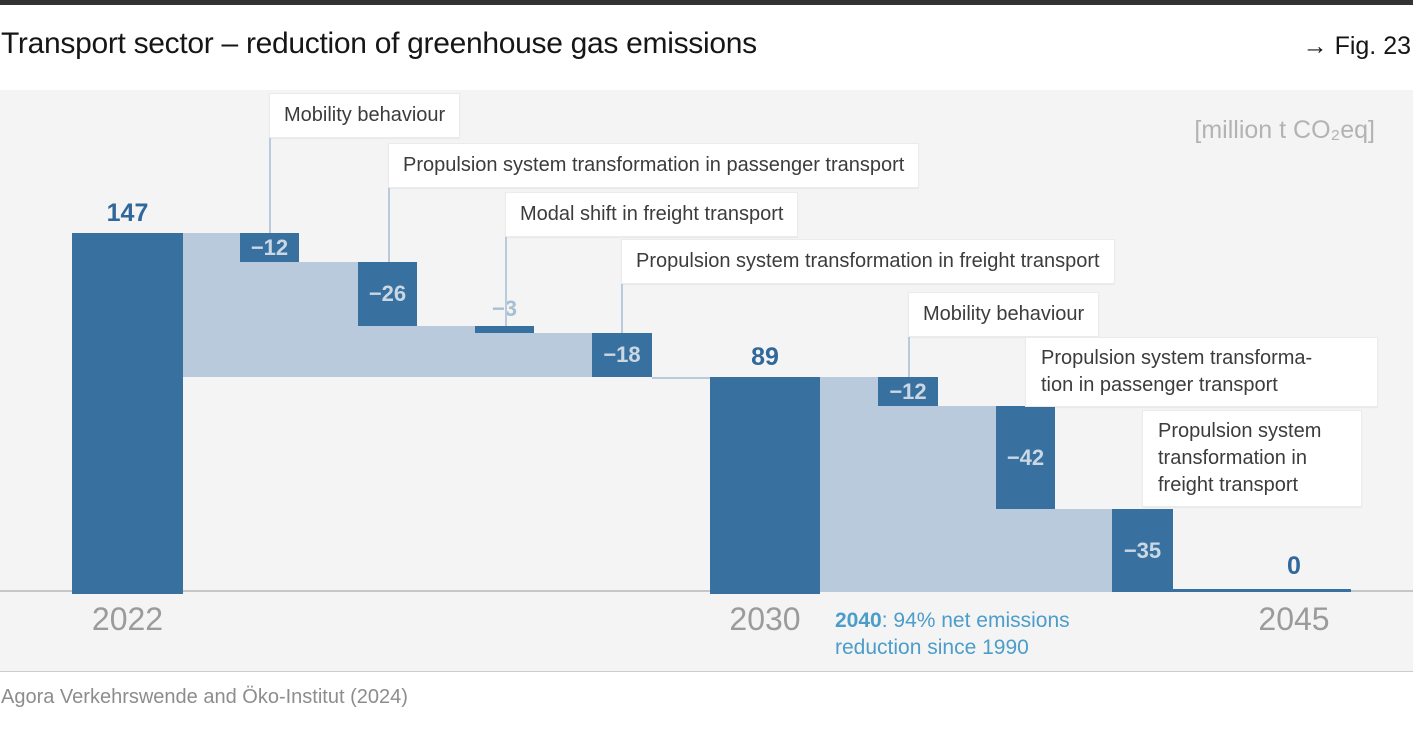 Image resolution: width=1413 pixels, height=741 pixels. I want to click on callout-label: Propulsion system, so click(1240, 431).